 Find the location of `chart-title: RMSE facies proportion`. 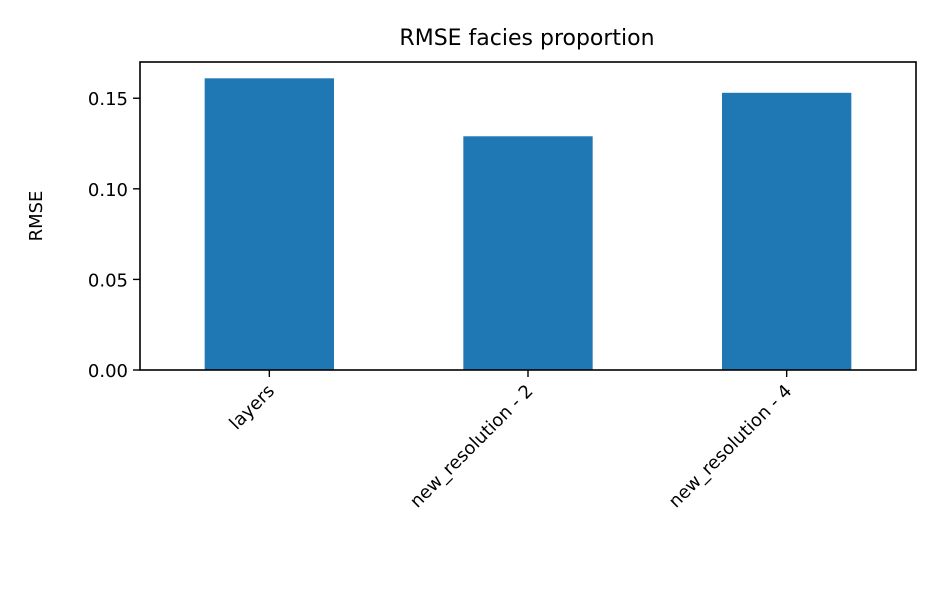

chart-title: RMSE facies proportion is located at coordinates (526, 38).